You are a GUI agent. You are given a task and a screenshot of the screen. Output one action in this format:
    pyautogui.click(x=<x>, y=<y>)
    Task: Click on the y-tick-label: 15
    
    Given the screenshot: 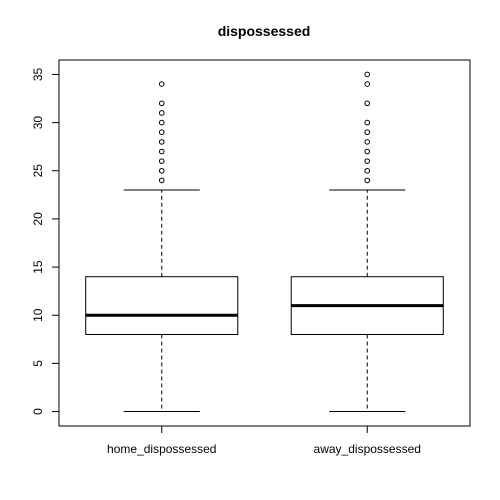 What is the action you would take?
    pyautogui.click(x=38, y=267)
    